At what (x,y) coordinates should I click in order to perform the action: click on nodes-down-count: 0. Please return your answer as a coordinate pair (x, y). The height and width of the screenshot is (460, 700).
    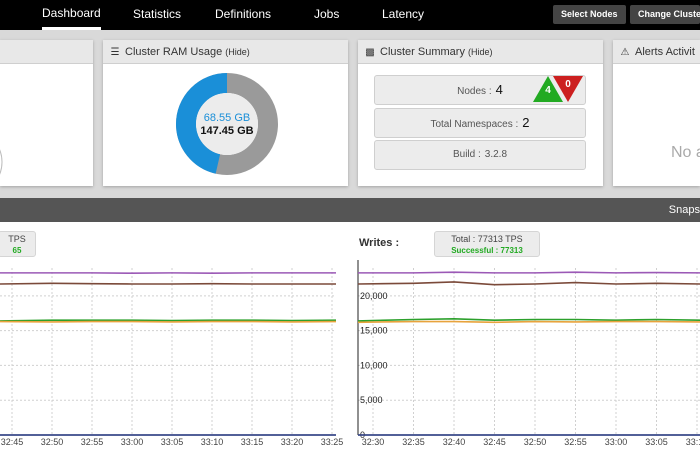
    Looking at the image, I should click on (568, 84).